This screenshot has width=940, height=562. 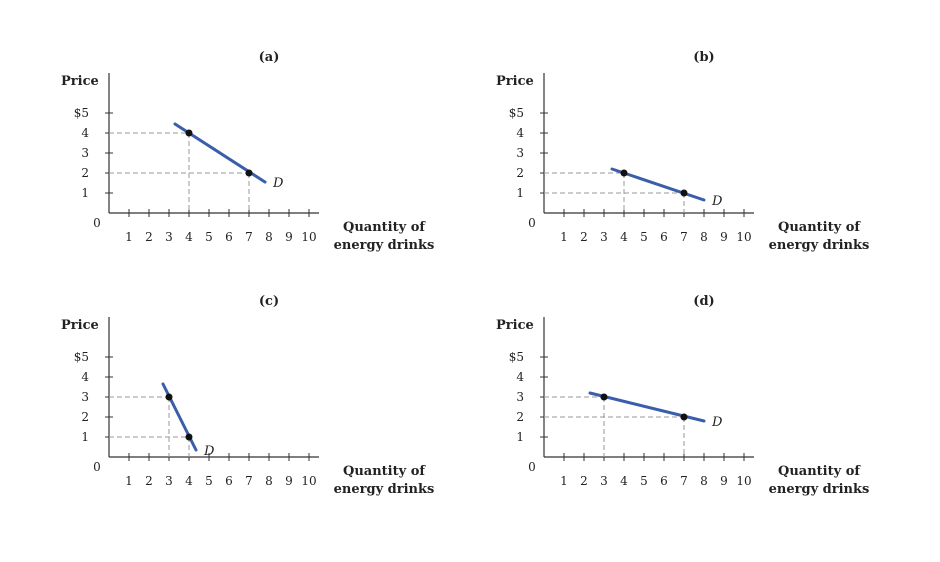 I want to click on panel-label: (c), so click(x=269, y=301).